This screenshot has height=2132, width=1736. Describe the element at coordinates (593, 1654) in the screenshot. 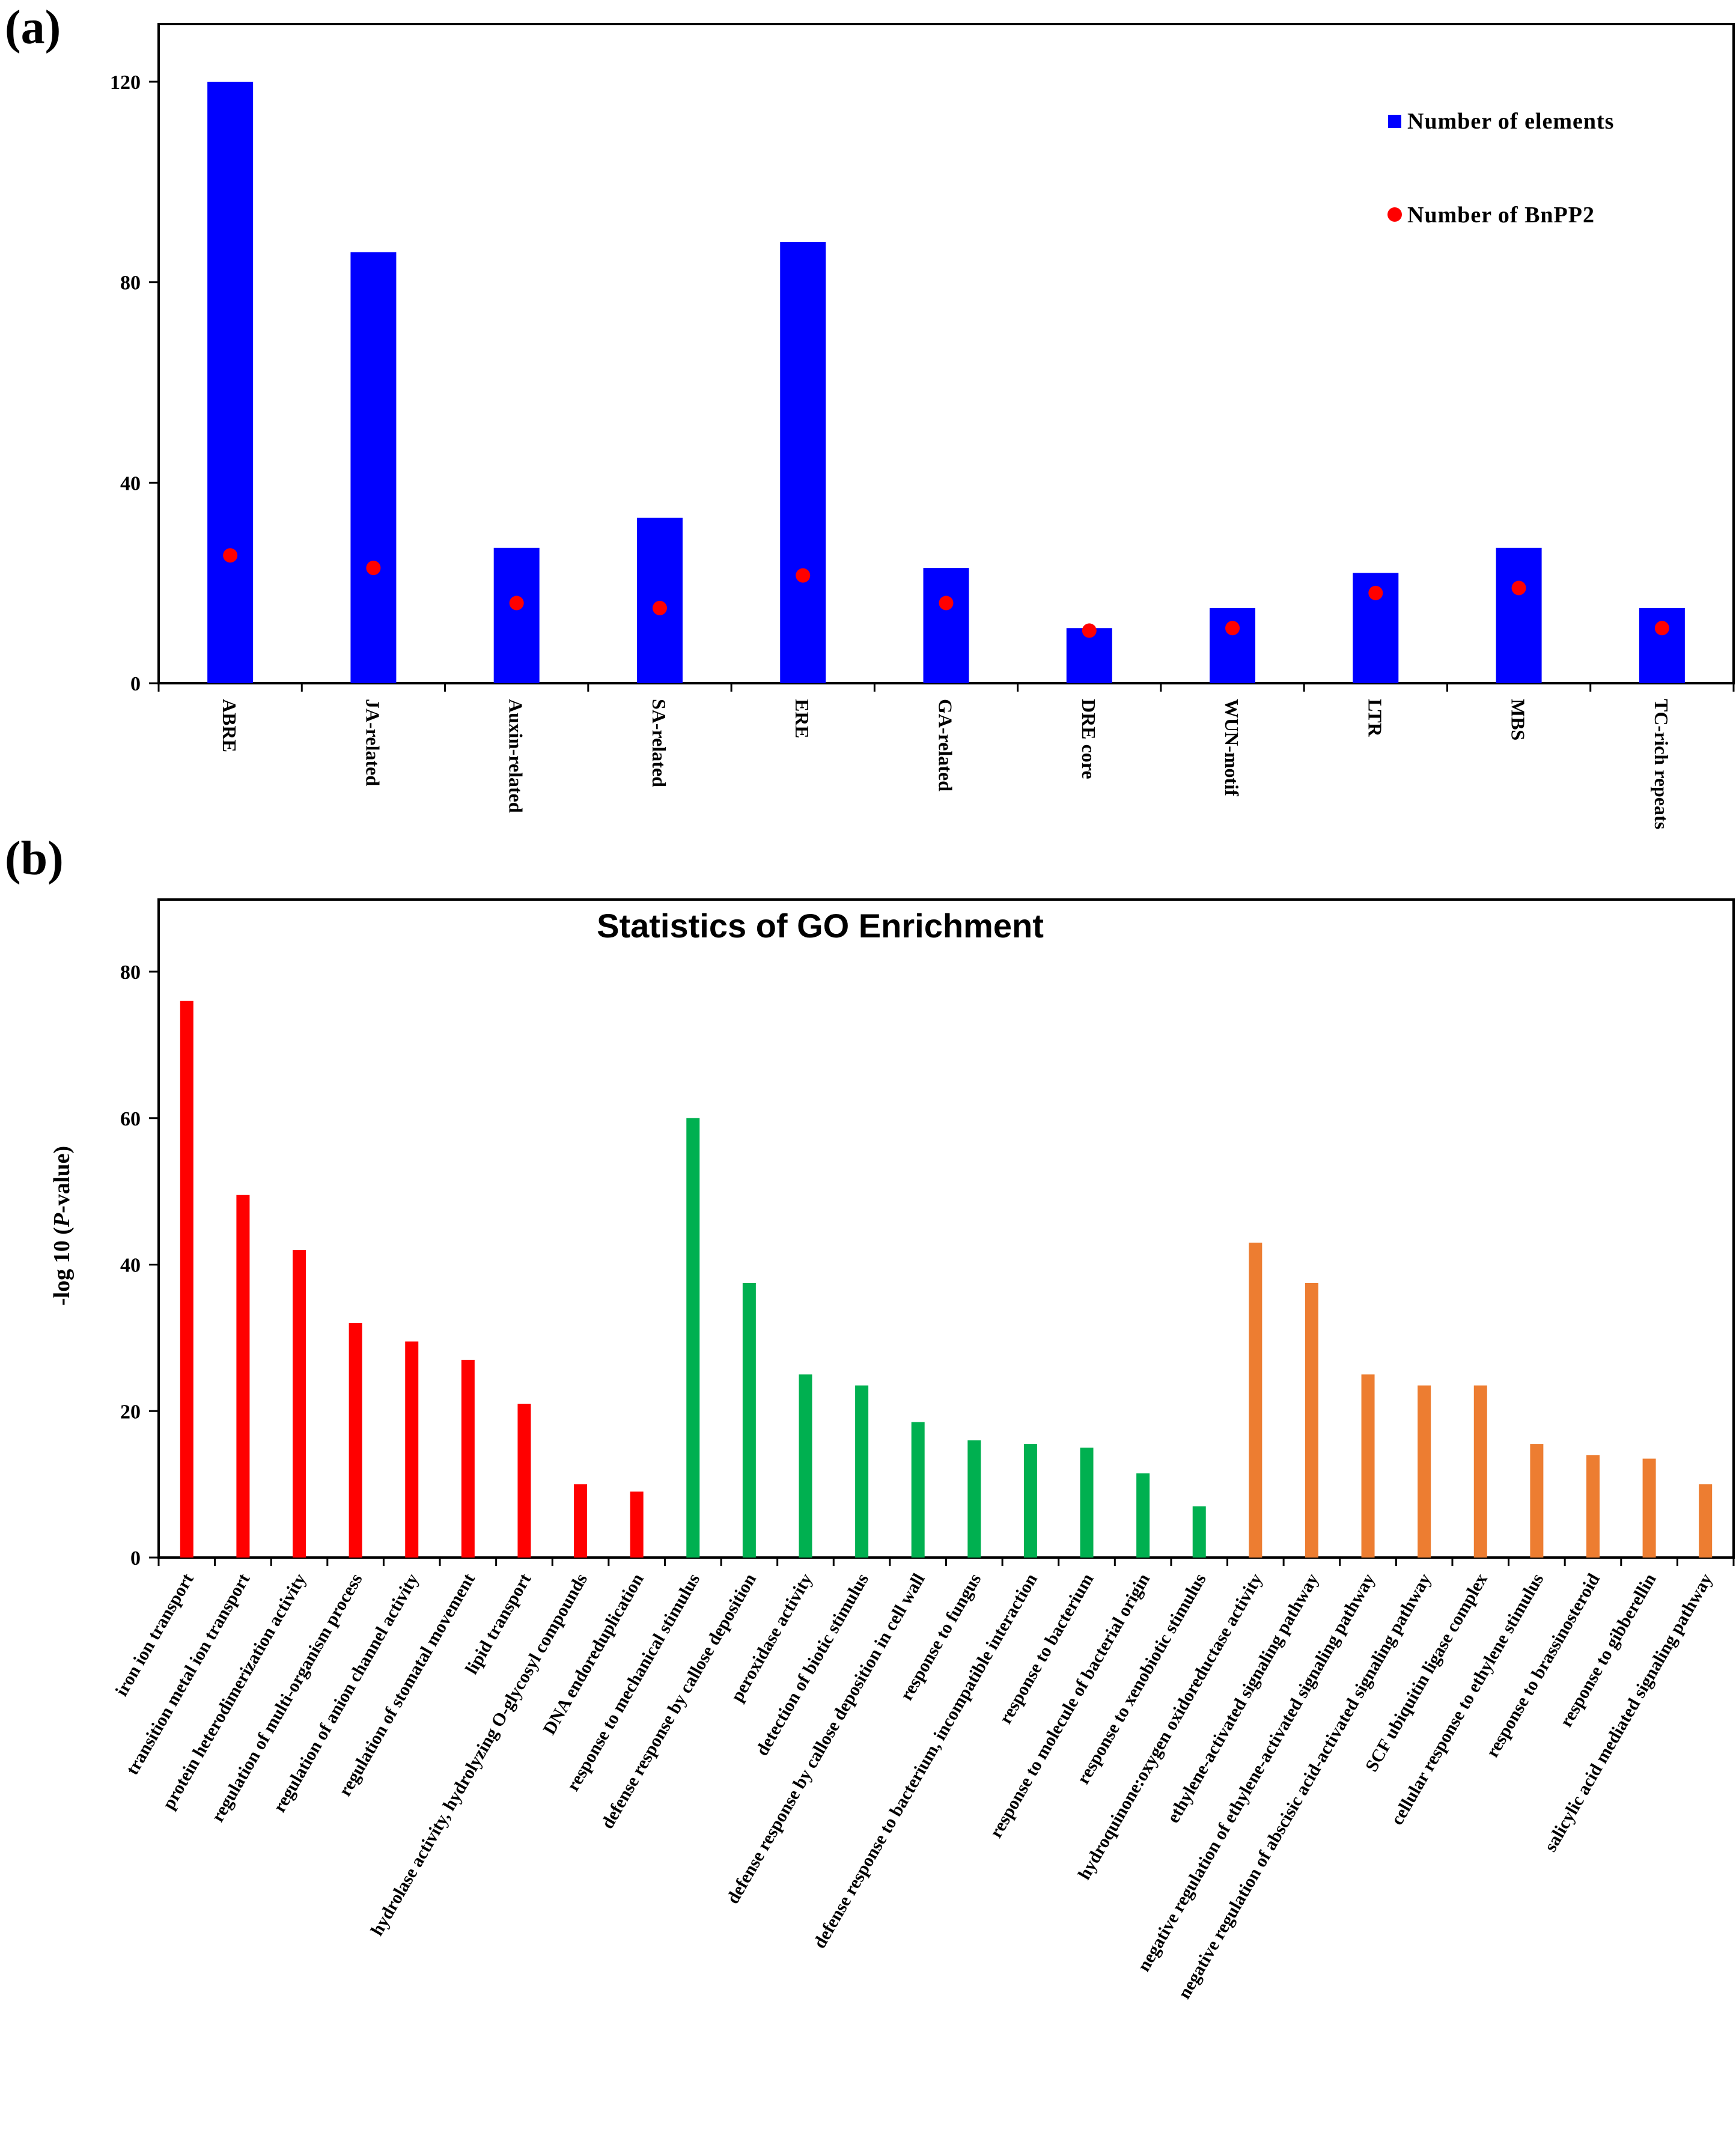

I see `b-x-category-label: DNA endoreduplication` at that location.